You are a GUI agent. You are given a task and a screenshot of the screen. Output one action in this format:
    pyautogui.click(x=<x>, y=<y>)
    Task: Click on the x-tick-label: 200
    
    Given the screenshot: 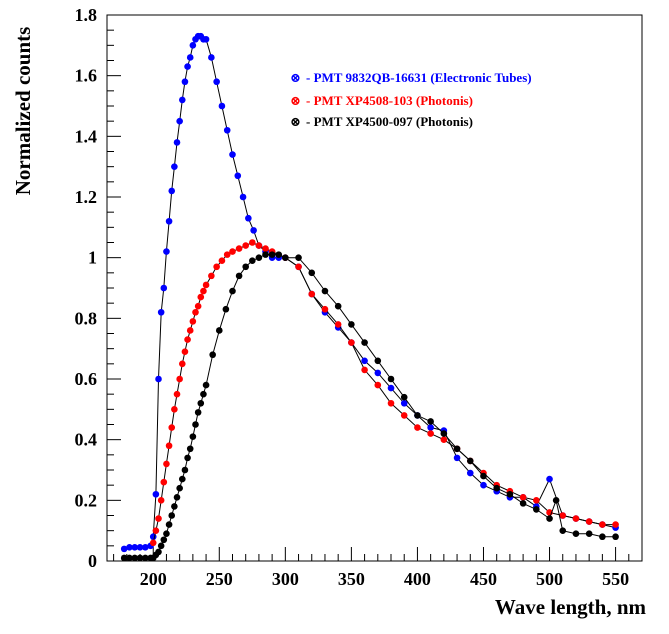 What is the action you would take?
    pyautogui.click(x=153, y=579)
    